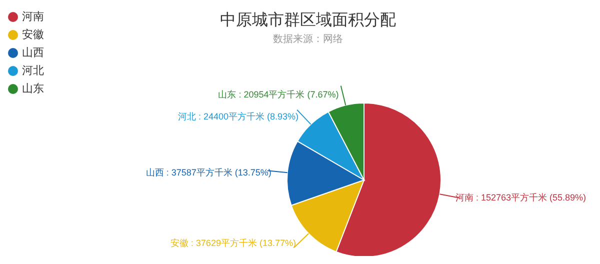  Describe the element at coordinates (33, 17) in the screenshot. I see `legend-label: 河南` at that location.